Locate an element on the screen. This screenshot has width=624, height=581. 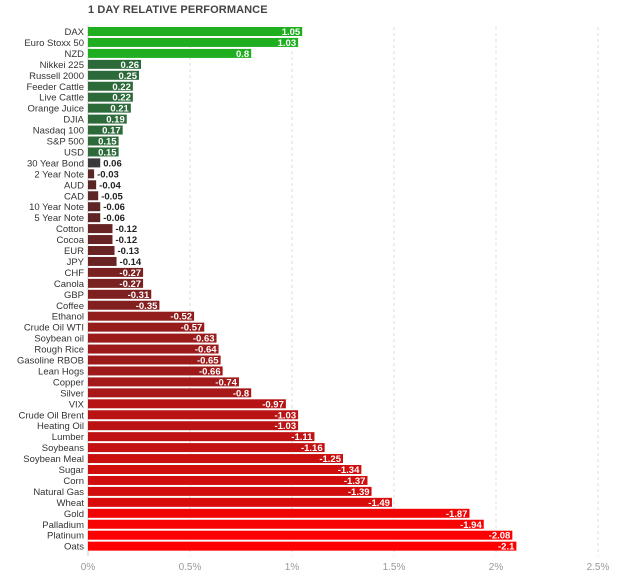
category-label: Nikkei 225 is located at coordinates (62, 65).